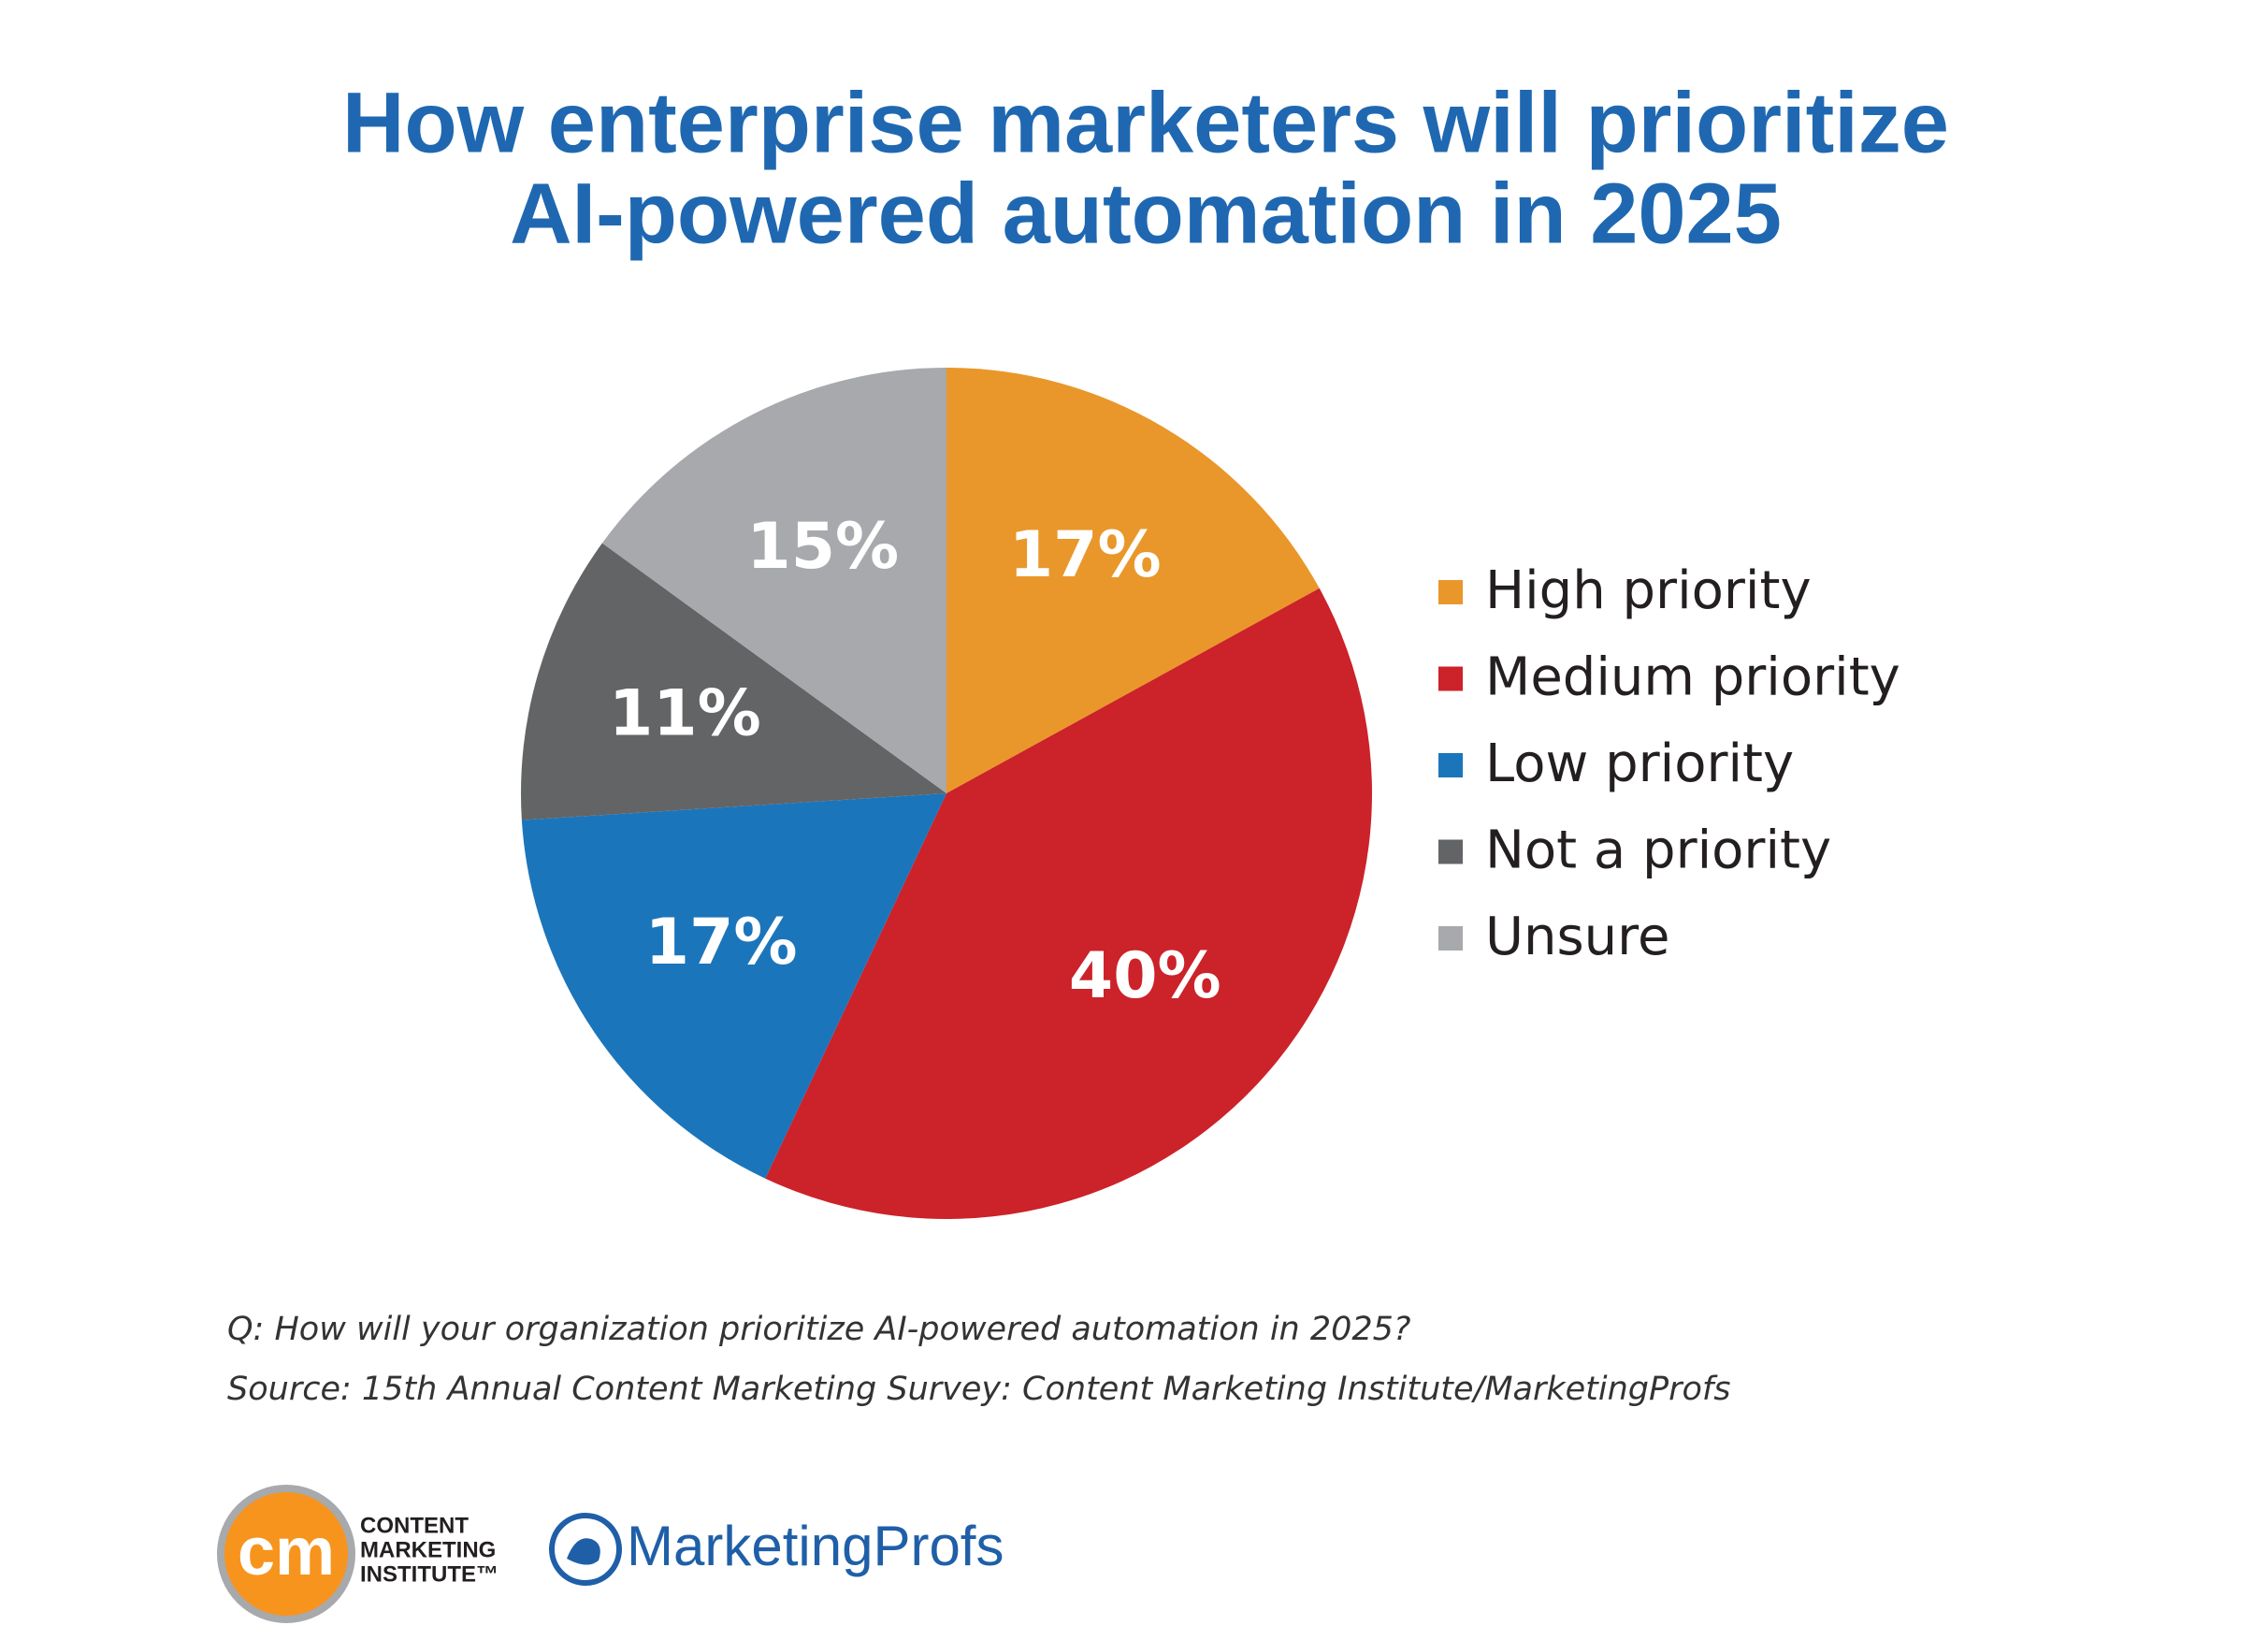 This screenshot has width=2268, height=1640. Describe the element at coordinates (1648, 590) in the screenshot. I see `legend-label: High priority` at that location.